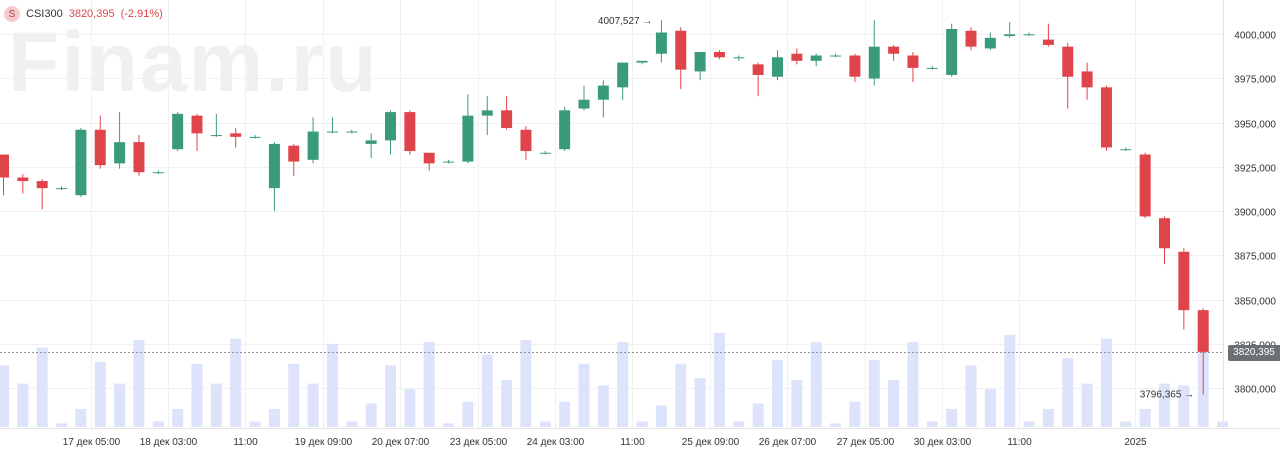 This screenshot has width=1280, height=456. I want to click on chart-header: S CSI300 3820,395 (-2.91%), so click(83, 14).